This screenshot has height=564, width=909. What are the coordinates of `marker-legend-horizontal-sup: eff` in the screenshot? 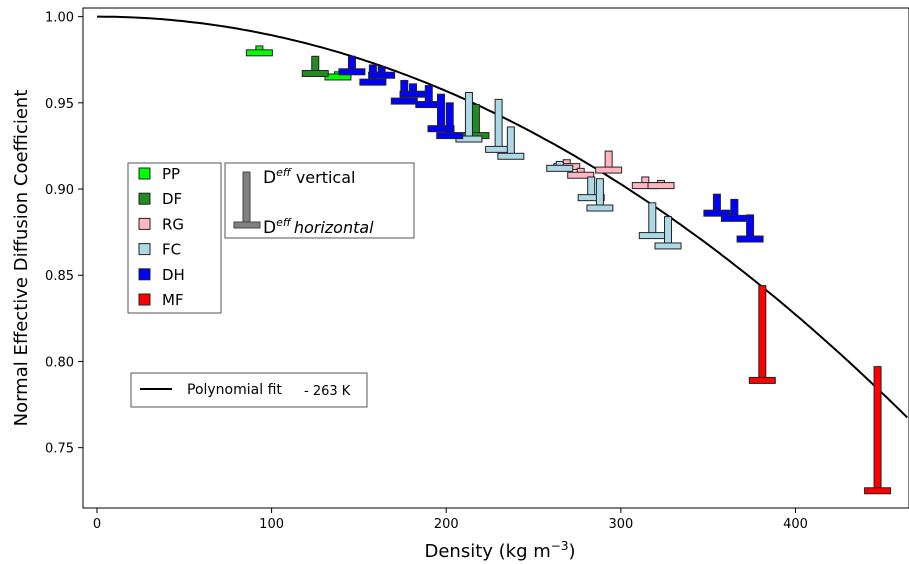 It's located at (284, 222).